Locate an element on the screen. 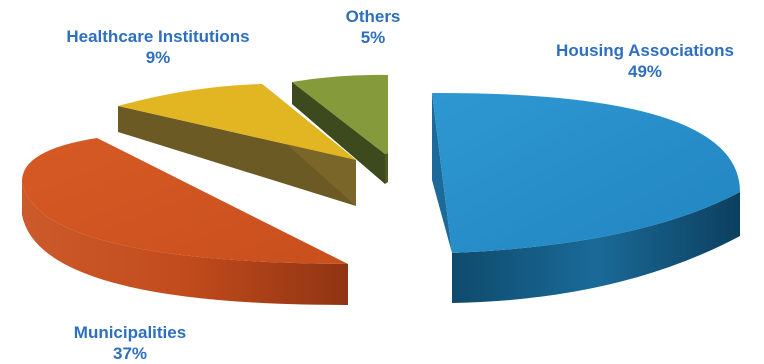  pie-slice-others is located at coordinates (340, 129).